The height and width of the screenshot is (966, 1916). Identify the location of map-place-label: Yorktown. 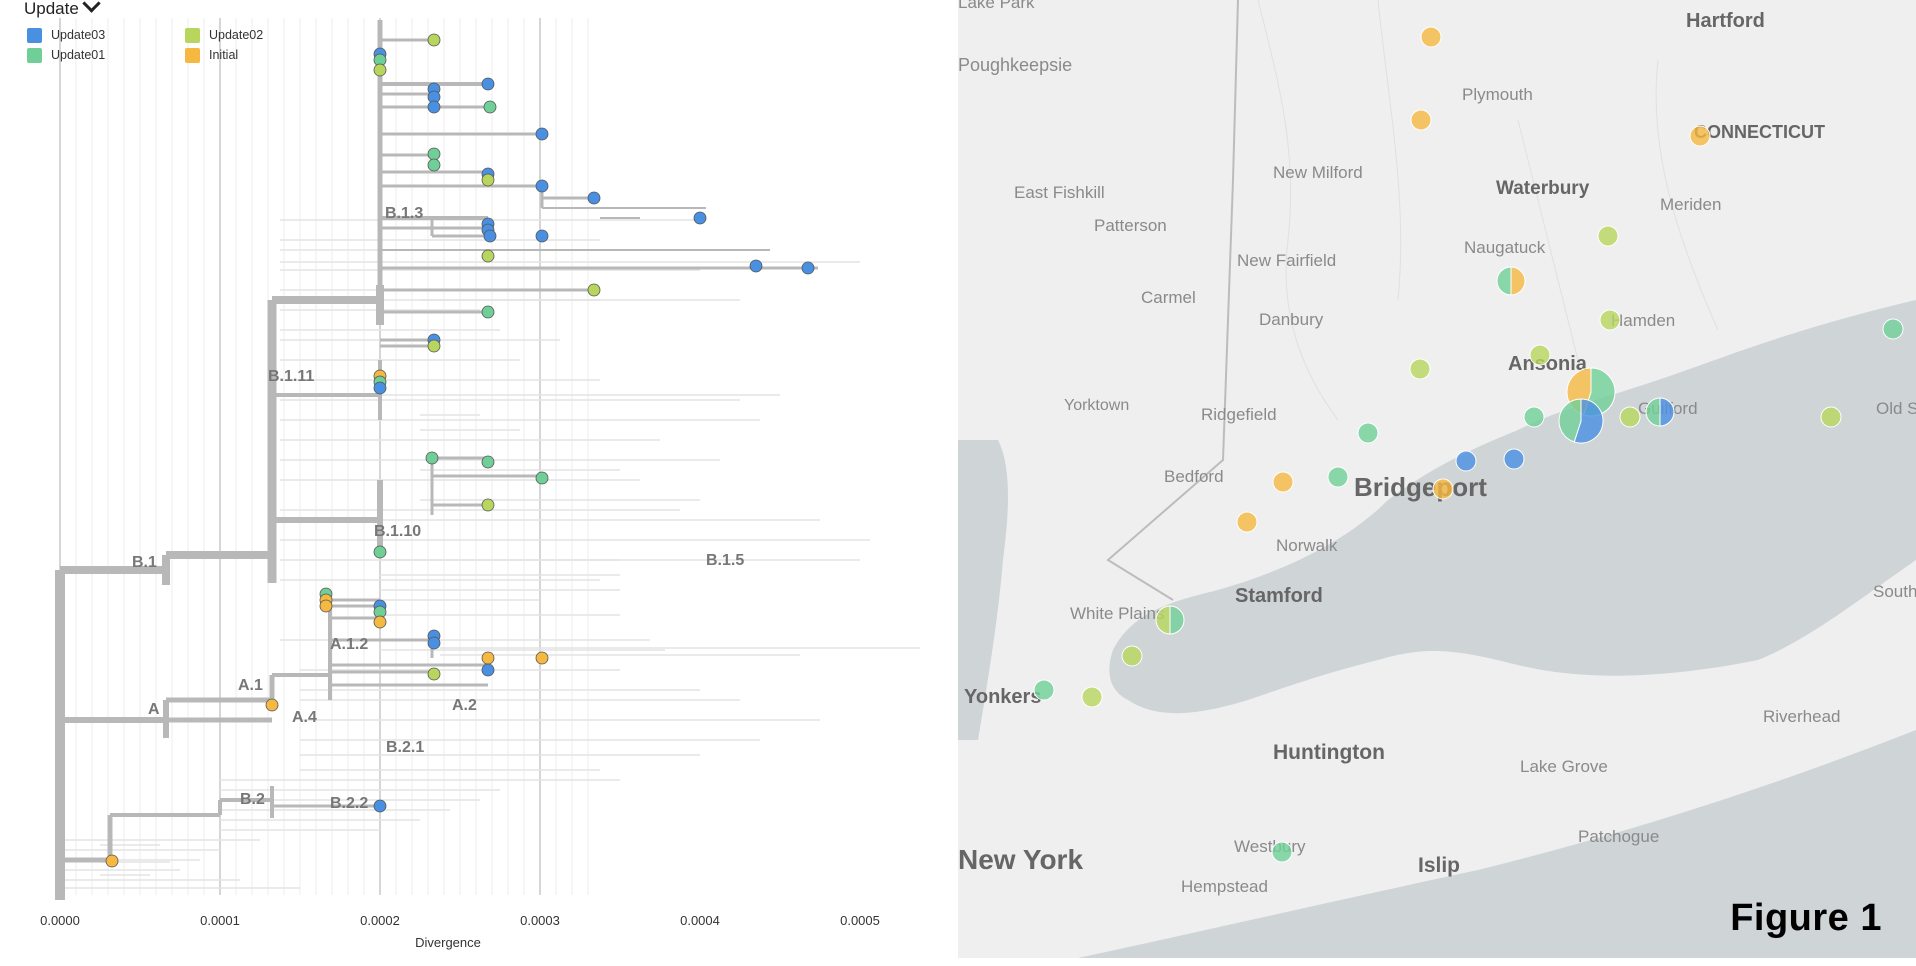
(1096, 405).